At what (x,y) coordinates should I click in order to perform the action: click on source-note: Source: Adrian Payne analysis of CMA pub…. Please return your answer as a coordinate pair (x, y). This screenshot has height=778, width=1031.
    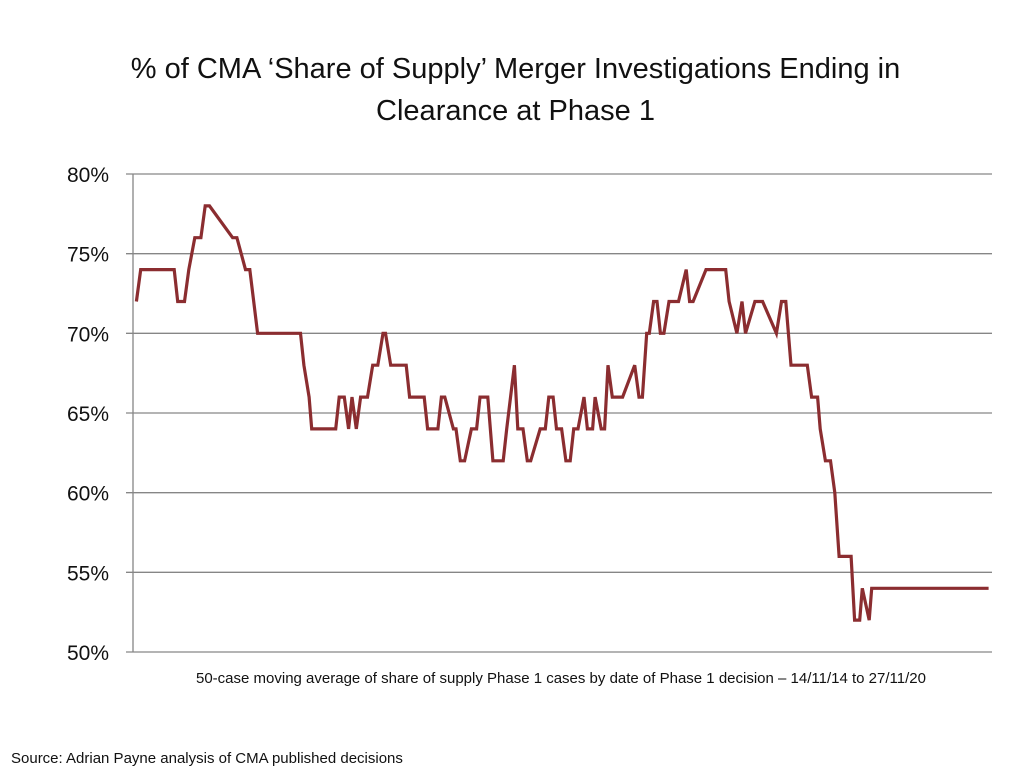
    Looking at the image, I should click on (207, 758).